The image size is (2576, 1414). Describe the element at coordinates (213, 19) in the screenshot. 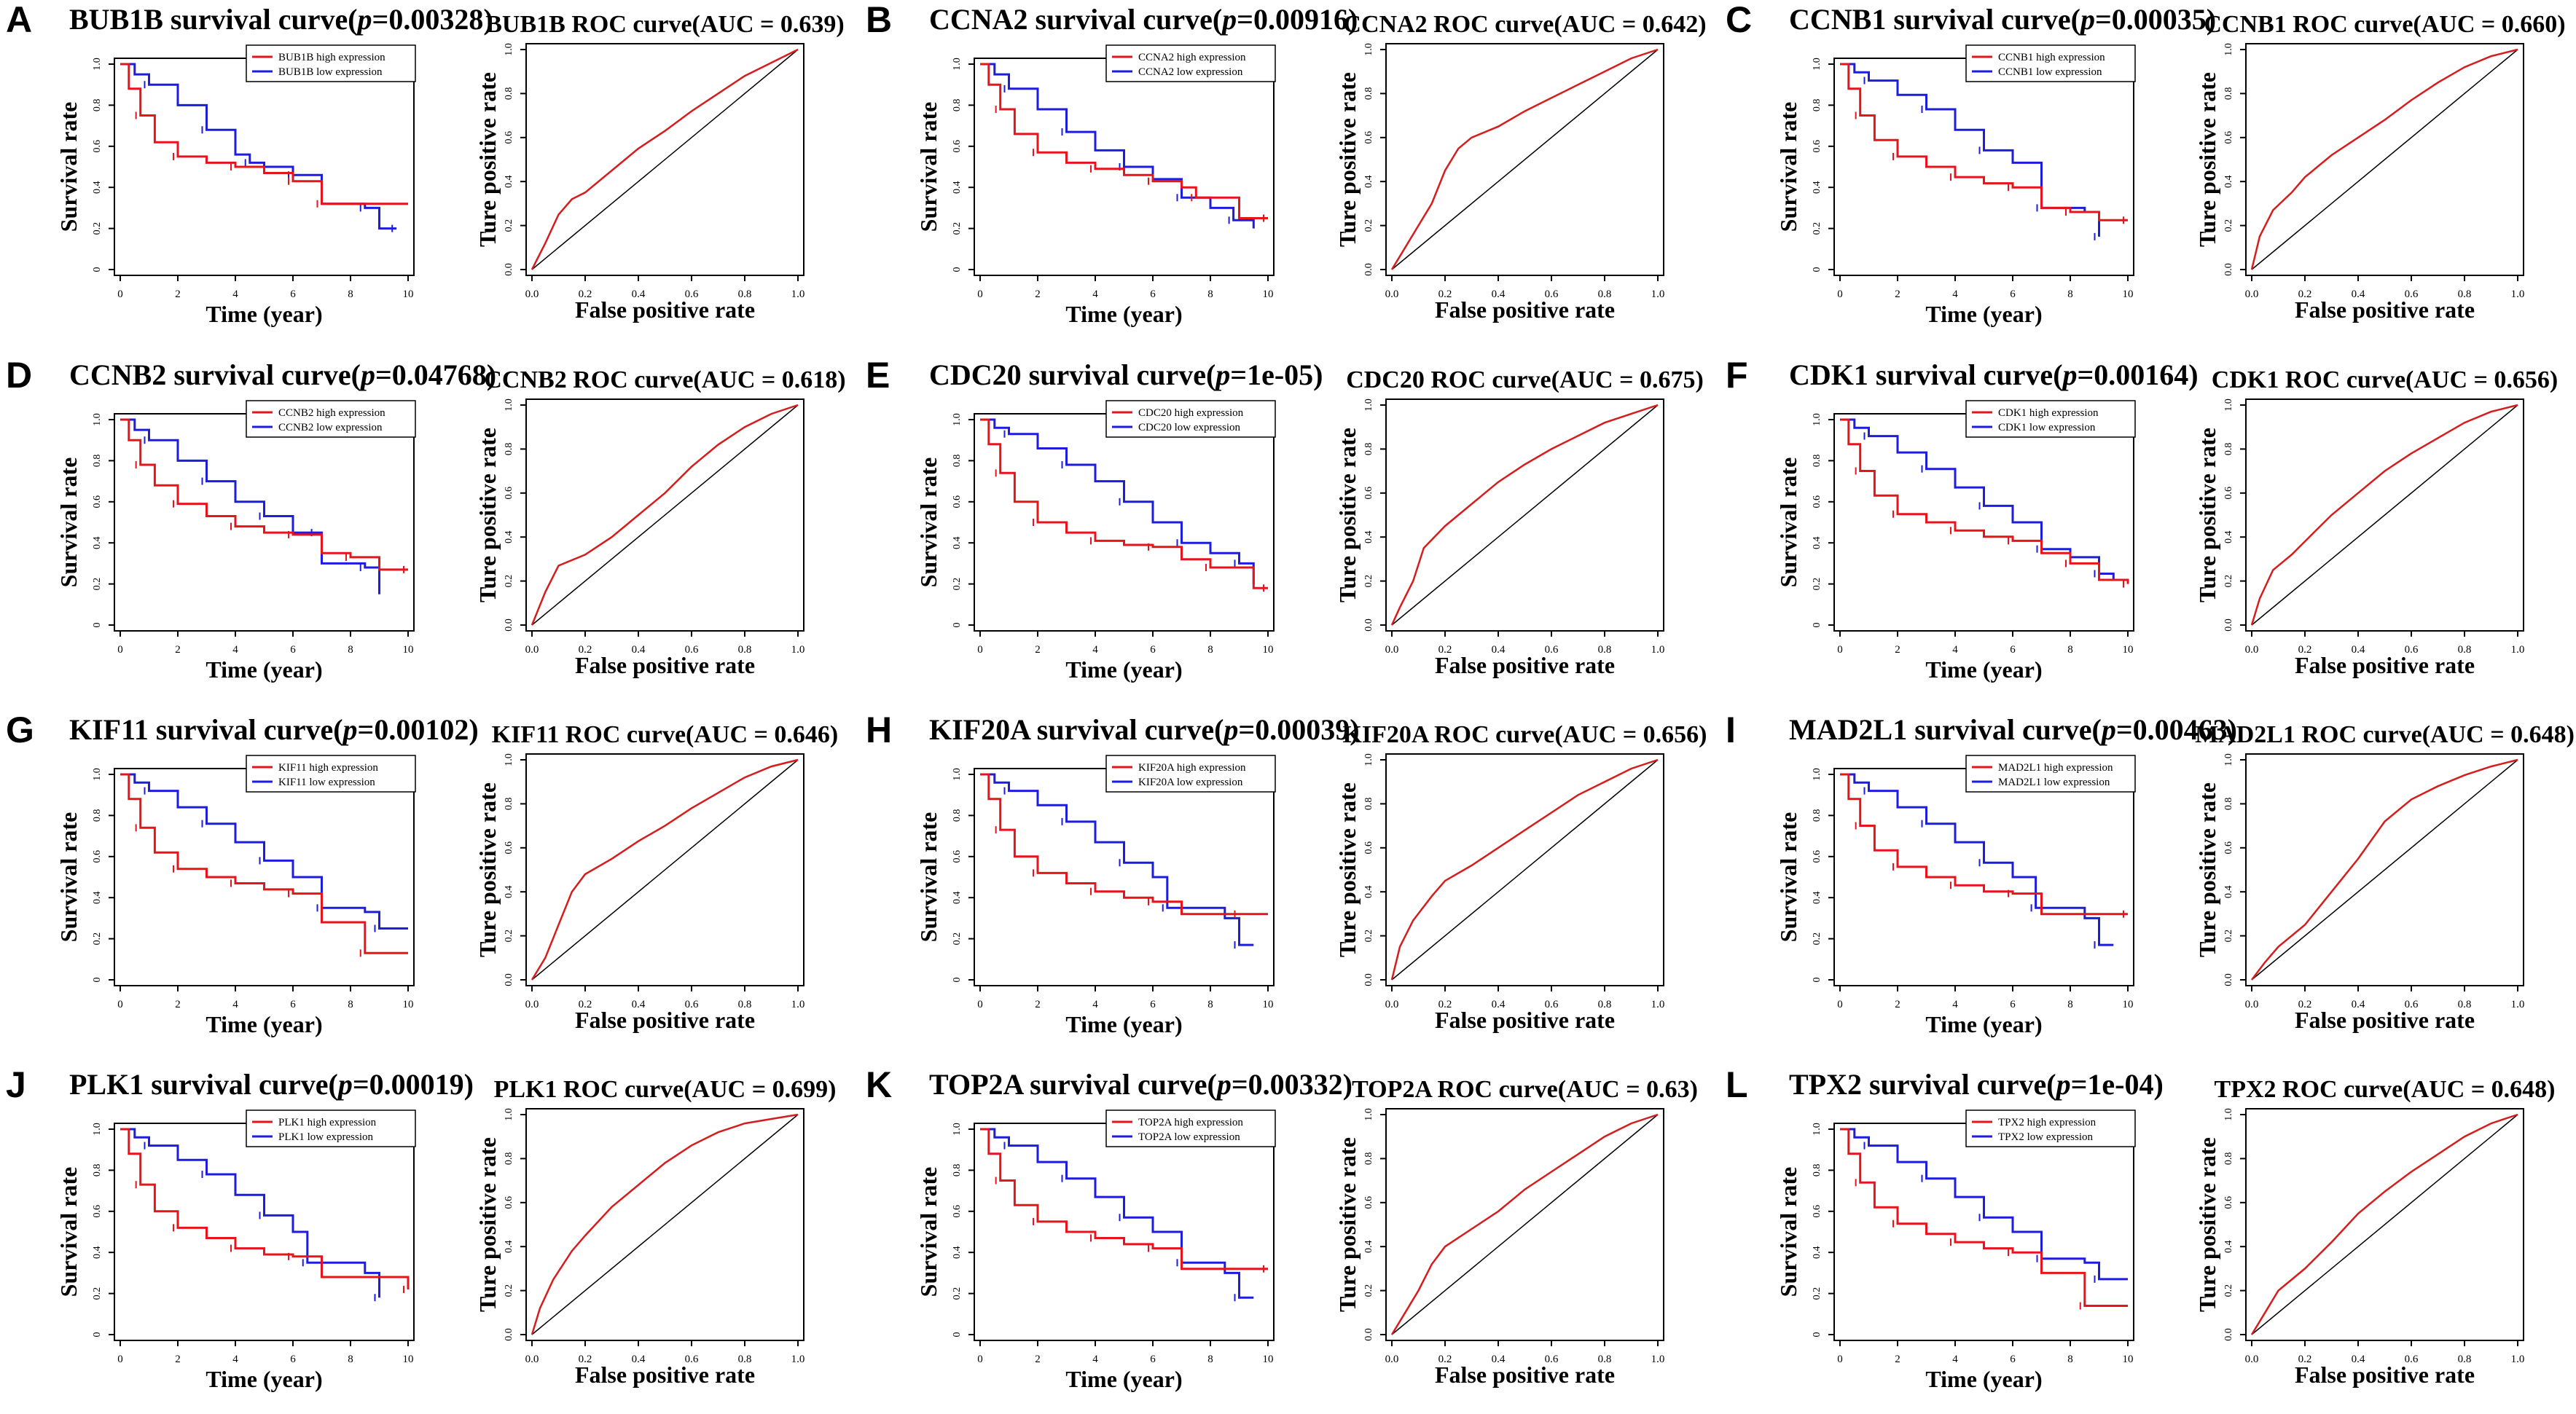

I see `survival-title-text: BUB1B survival curve(` at that location.